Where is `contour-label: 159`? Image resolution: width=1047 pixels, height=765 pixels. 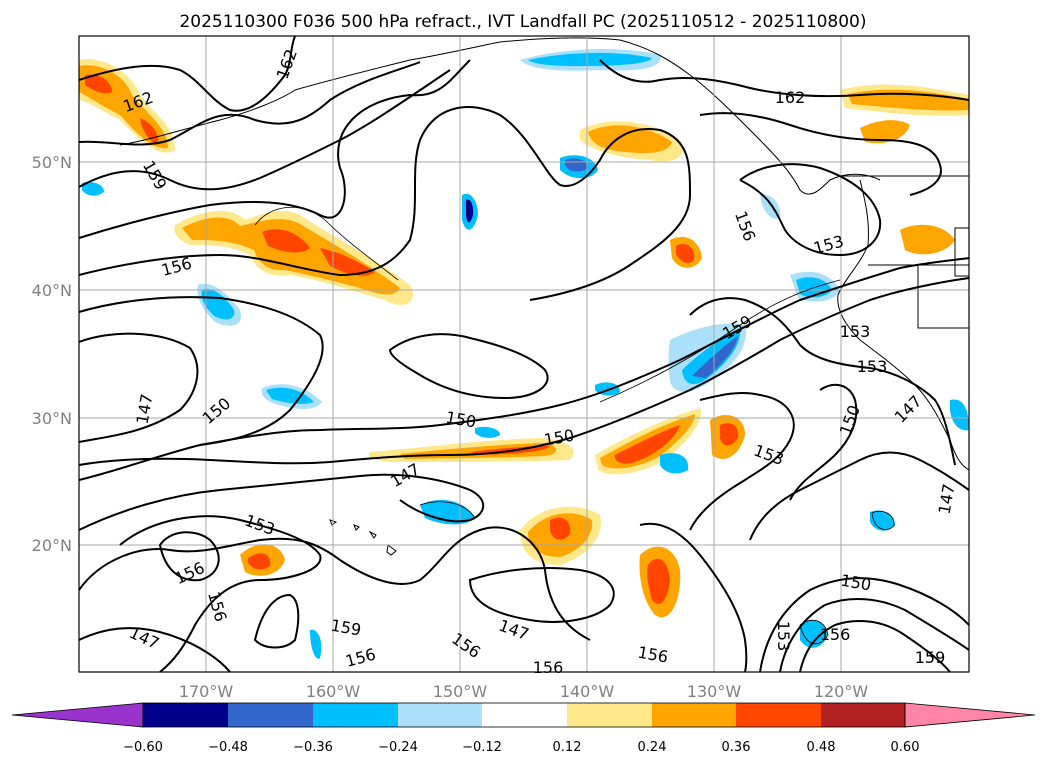
contour-label: 159 is located at coordinates (930, 657).